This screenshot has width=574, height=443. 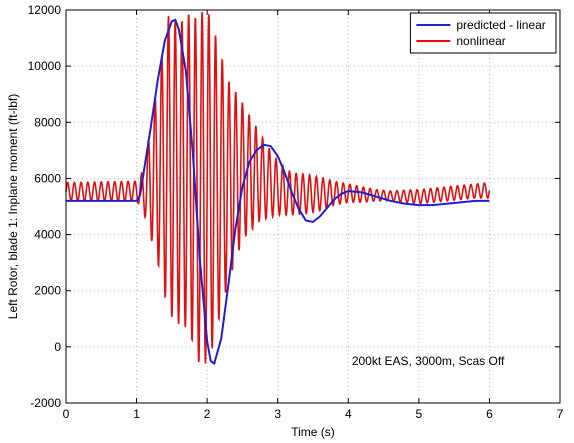 What do you see at coordinates (47, 235) in the screenshot?
I see `y-tick-label: 4000` at bounding box center [47, 235].